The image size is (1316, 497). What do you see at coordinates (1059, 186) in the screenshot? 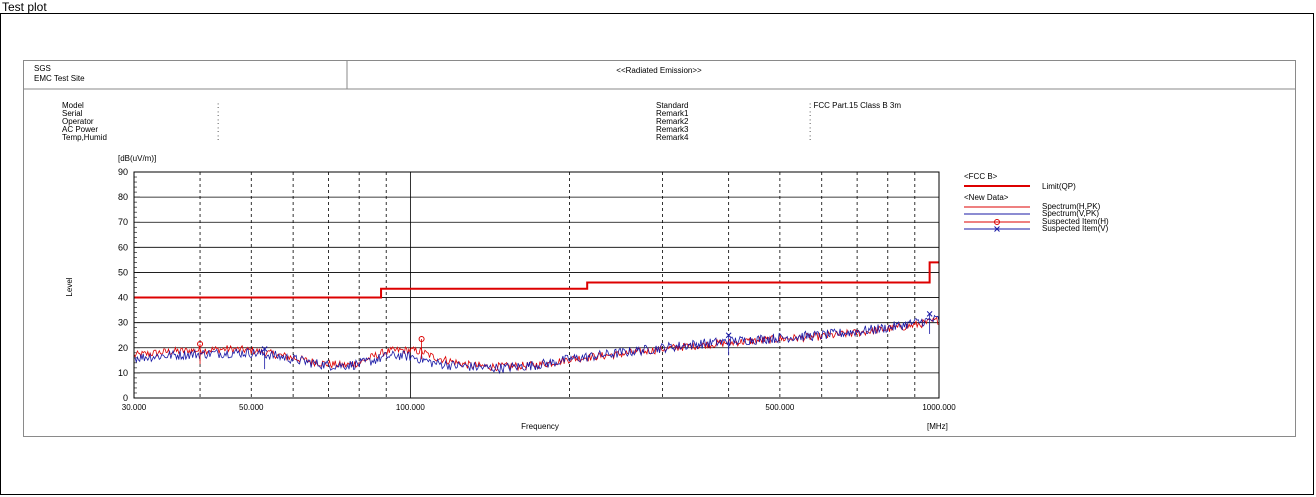
I see `legend-item-limit: Limit(QP)` at bounding box center [1059, 186].